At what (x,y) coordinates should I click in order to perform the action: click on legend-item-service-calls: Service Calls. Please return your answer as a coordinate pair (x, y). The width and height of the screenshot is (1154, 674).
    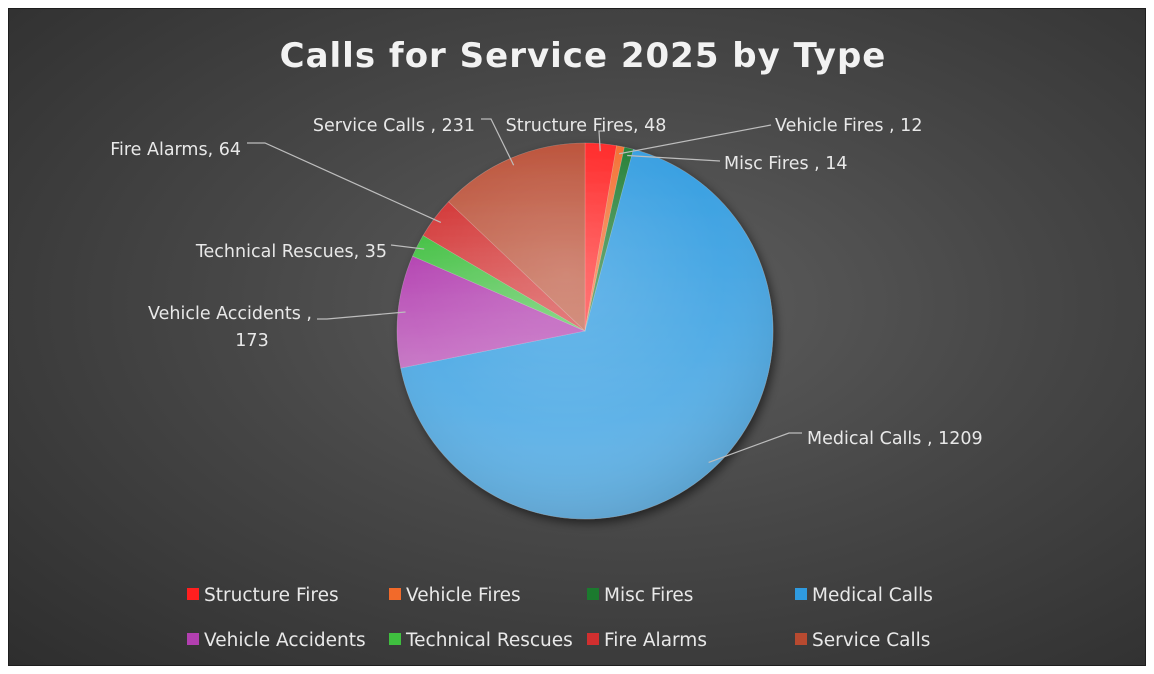
    Looking at the image, I should click on (862, 640).